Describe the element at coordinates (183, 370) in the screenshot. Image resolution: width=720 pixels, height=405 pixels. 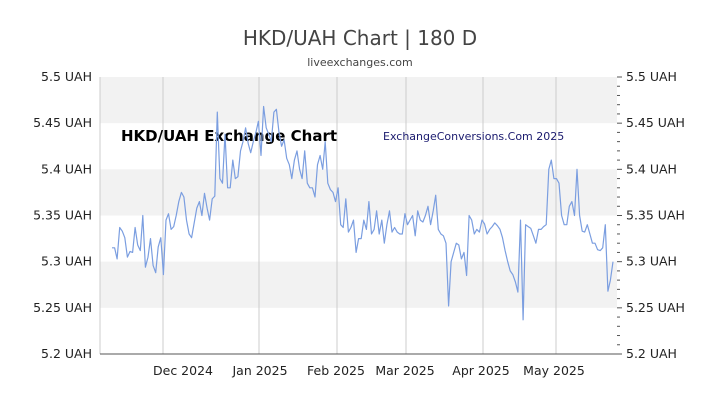
I see `x-tick-label: Dec 2024` at that location.